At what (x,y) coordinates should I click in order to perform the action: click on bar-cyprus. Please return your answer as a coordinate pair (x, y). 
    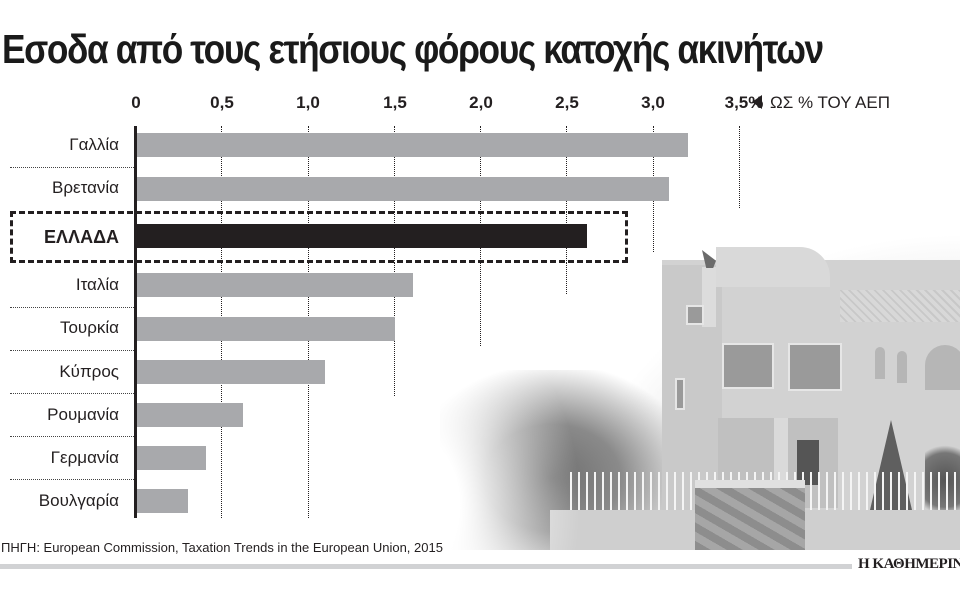
    Looking at the image, I should click on (231, 372).